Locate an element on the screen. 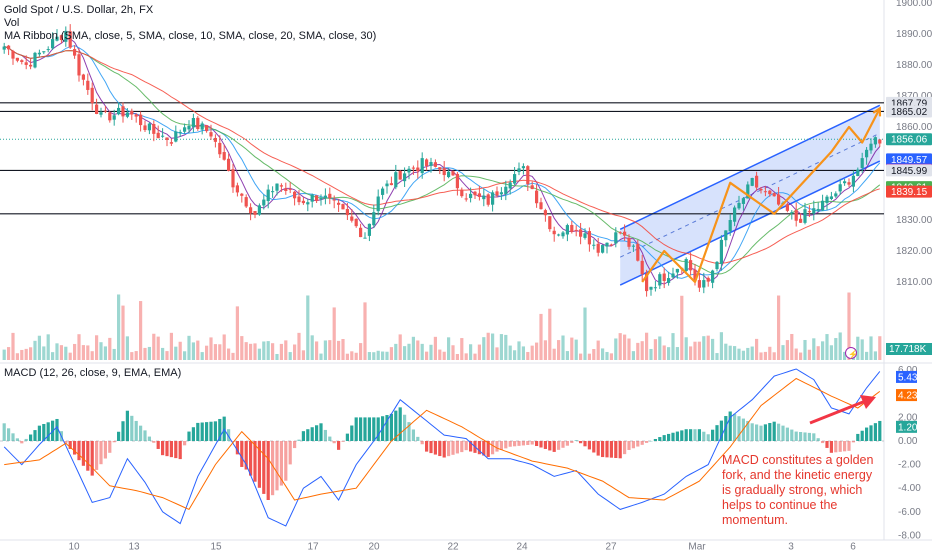 The width and height of the screenshot is (932, 550). symbol-title: Gold Spot / U.S. Dollar, 2h, FX is located at coordinates (79, 10).